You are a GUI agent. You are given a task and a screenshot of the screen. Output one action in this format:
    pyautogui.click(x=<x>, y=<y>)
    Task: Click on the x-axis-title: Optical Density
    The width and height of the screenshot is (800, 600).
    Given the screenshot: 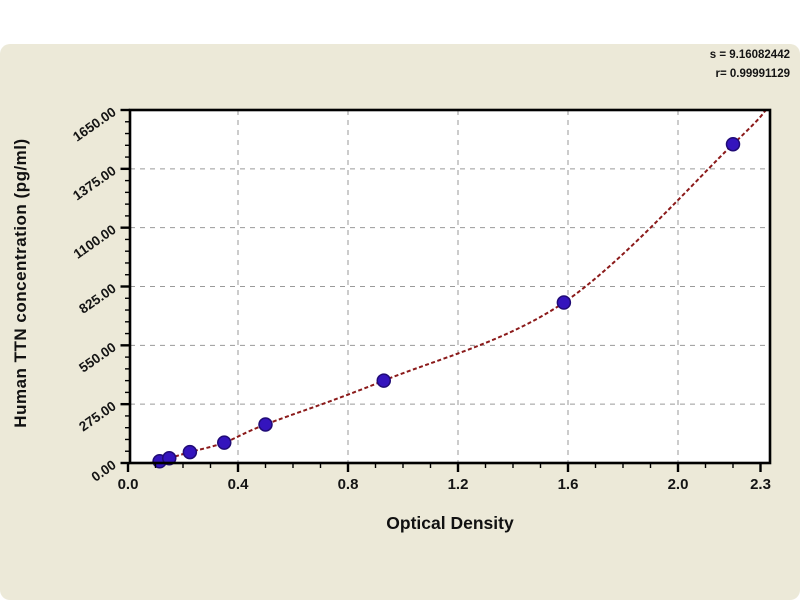 What is the action you would take?
    pyautogui.click(x=450, y=523)
    